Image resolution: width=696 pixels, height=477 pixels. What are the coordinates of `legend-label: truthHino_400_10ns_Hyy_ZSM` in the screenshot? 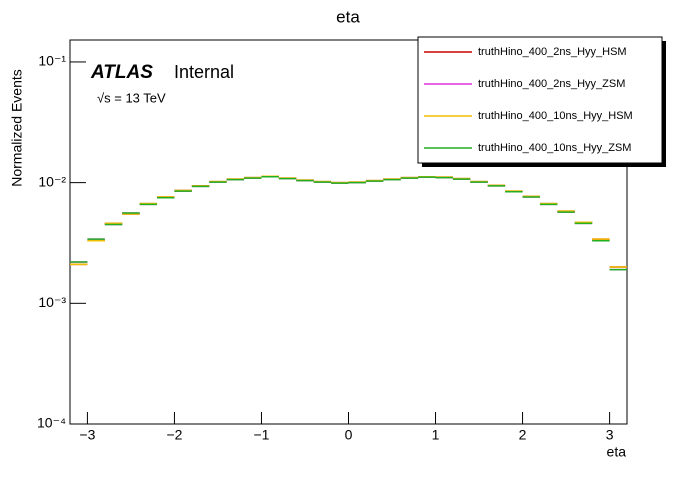 It's located at (554, 148).